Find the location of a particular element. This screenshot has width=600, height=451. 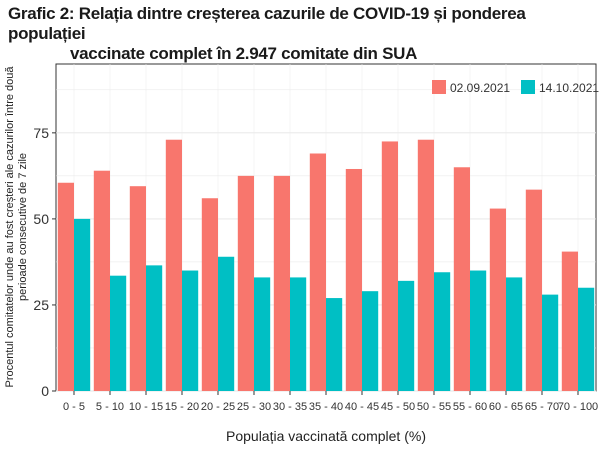

legend: 02.09.2021 14.10.2021 is located at coordinates (515, 87).